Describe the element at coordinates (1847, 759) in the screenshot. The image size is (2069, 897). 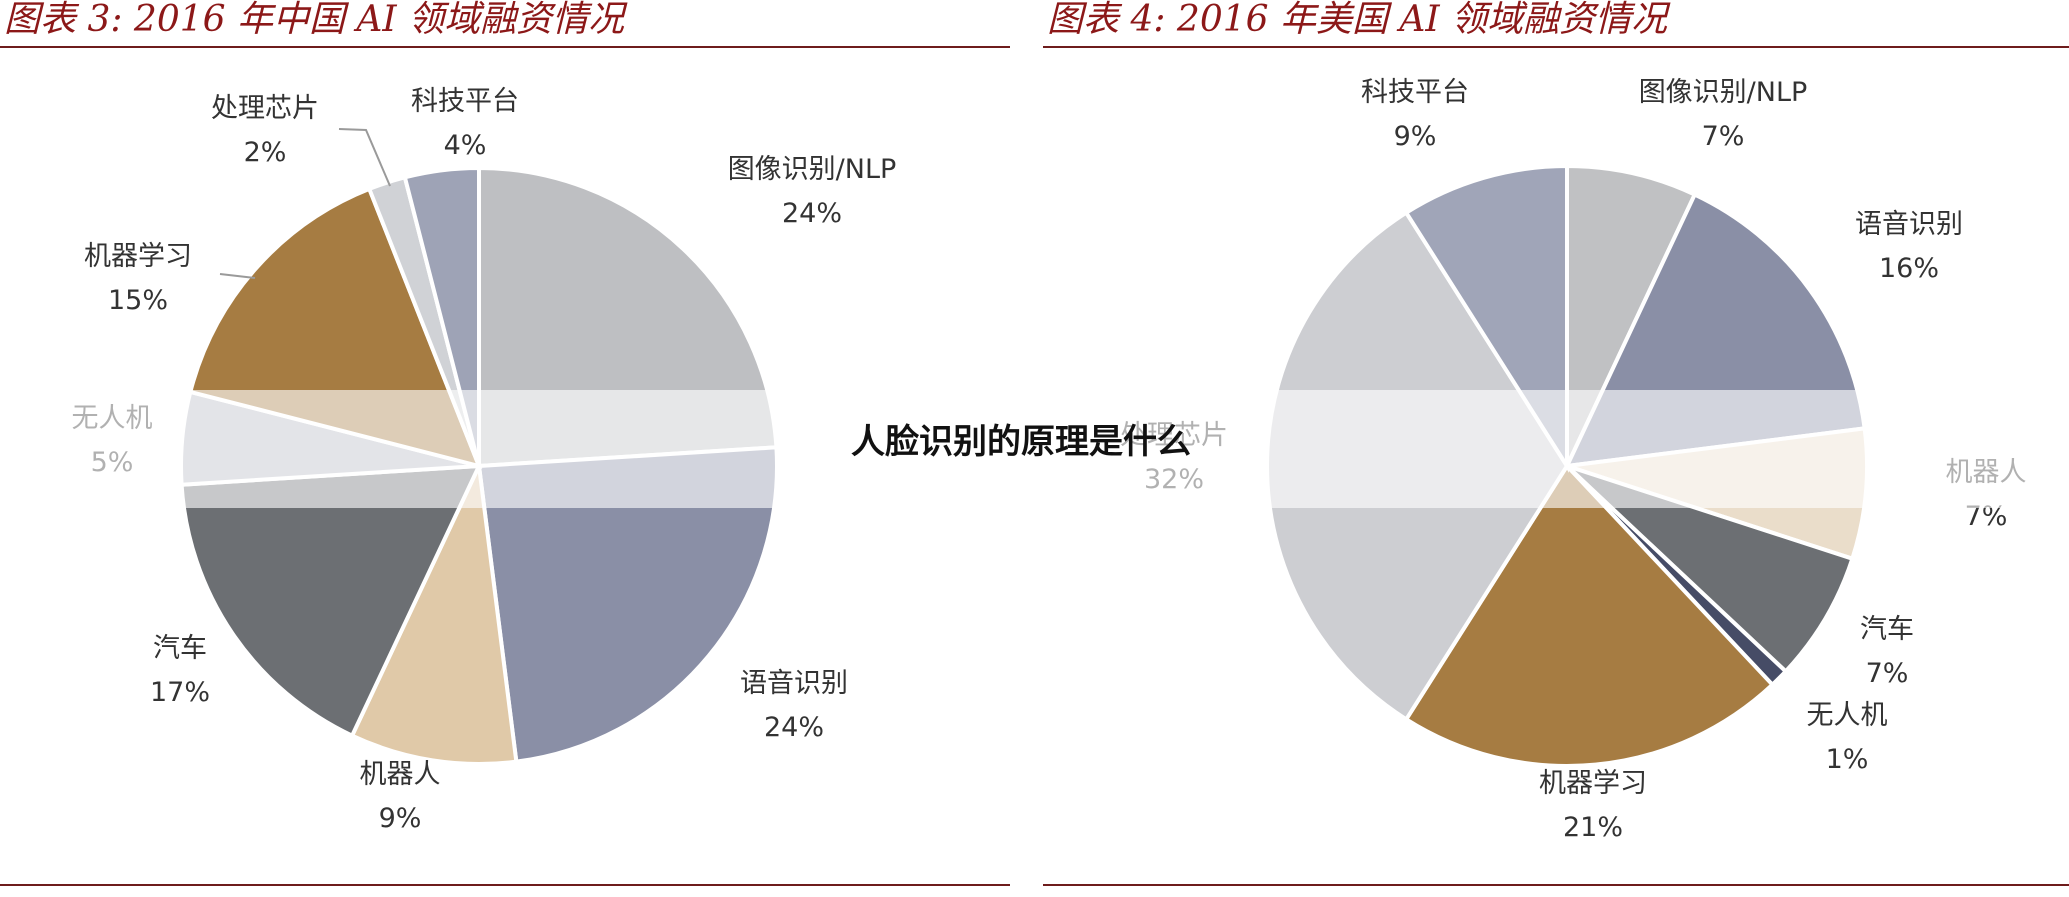
I see `slice-percent-label: 1%` at that location.